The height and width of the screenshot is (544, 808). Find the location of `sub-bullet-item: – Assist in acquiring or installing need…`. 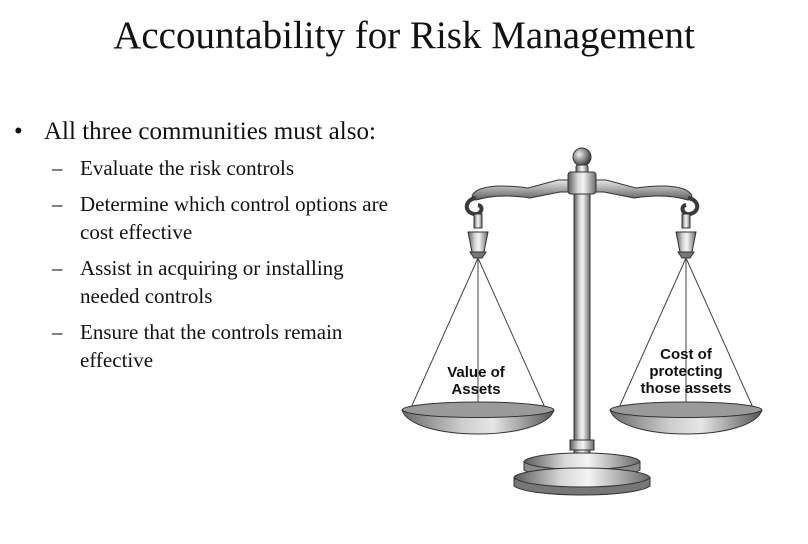

sub-bullet-item: – Assist in acquiring or installing need… is located at coordinates (223, 282).